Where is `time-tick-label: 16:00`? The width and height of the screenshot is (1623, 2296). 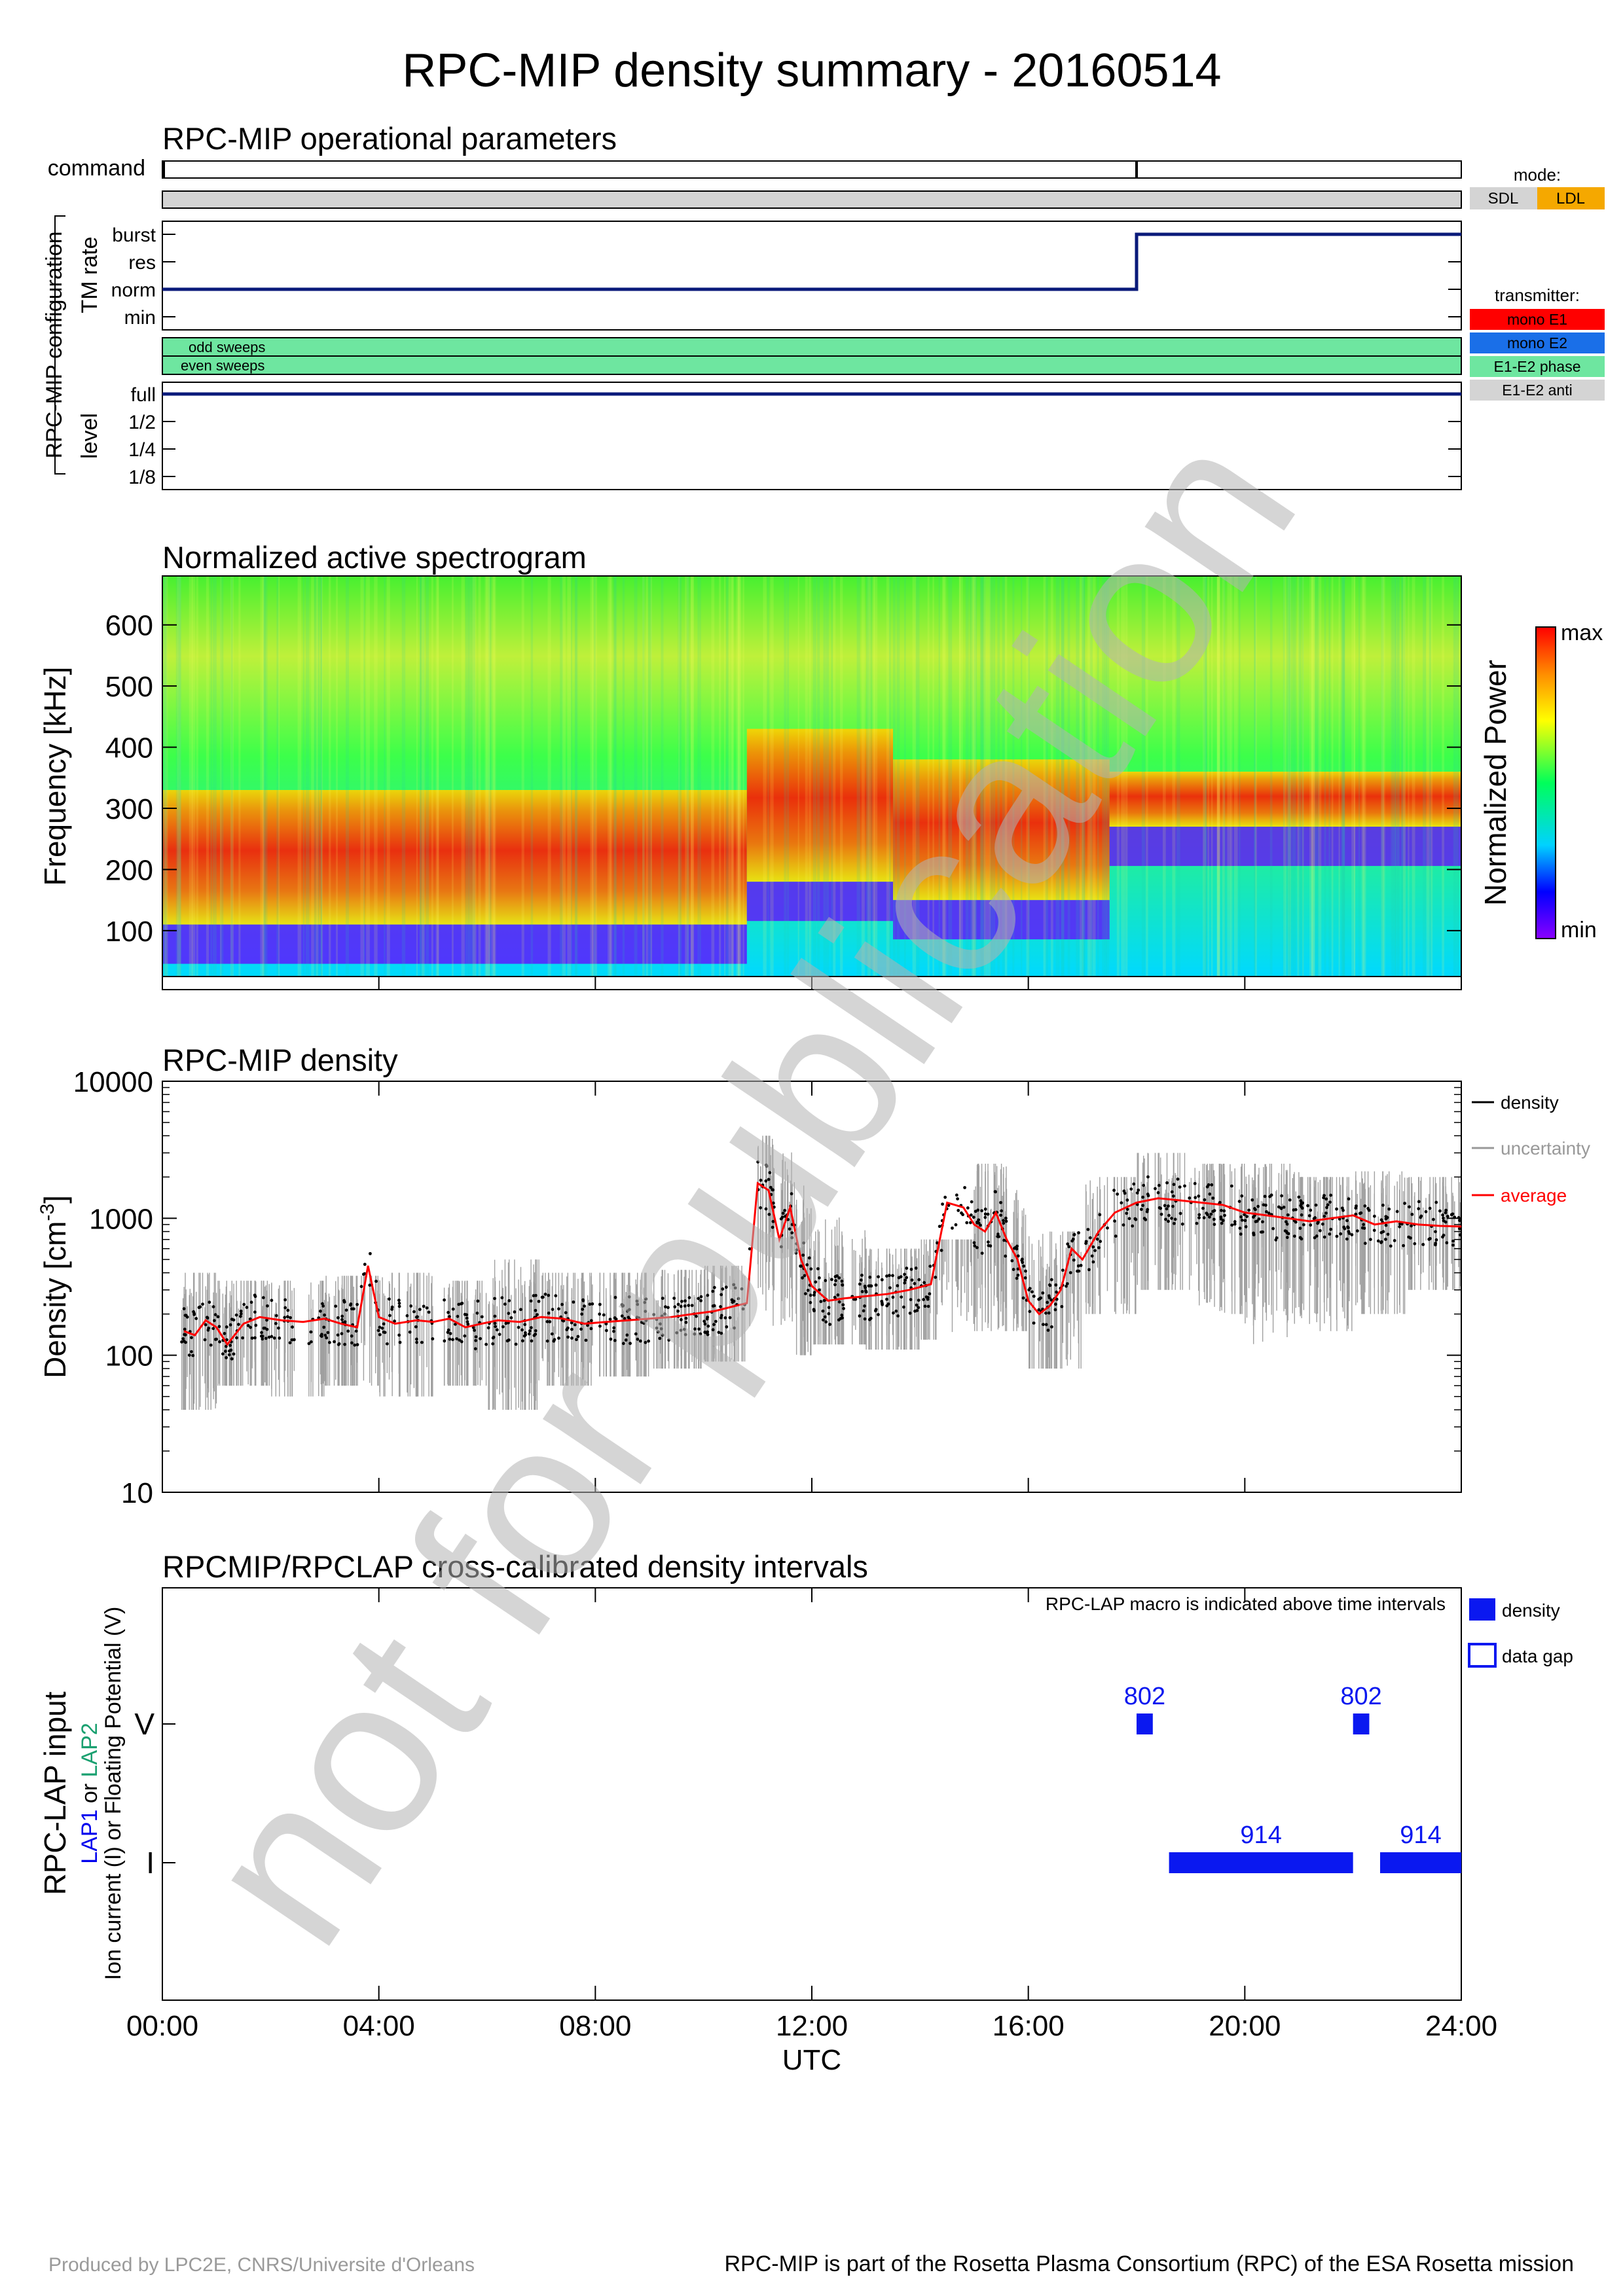
time-tick-label: 16:00 is located at coordinates (1029, 2026).